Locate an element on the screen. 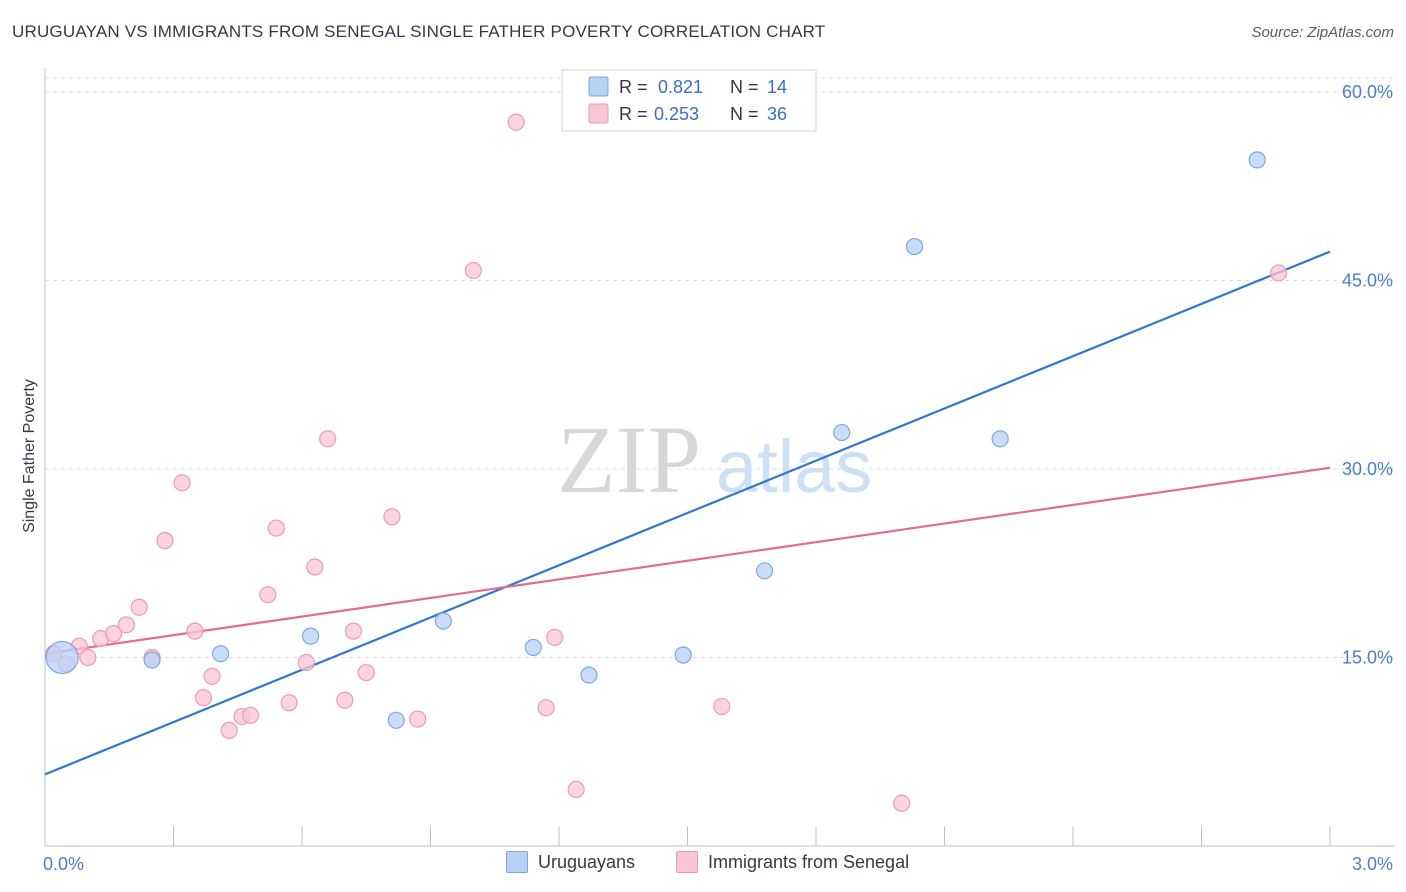 Image resolution: width=1406 pixels, height=892 pixels. series-legend: Uruguayans Immigrants from Senegal is located at coordinates (703, 865).